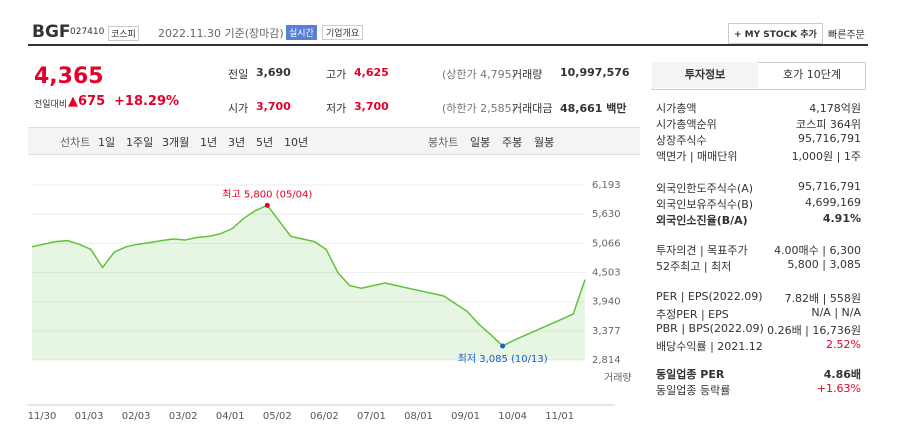 The width and height of the screenshot is (900, 436). I want to click on info-label: 배당수익률 | 2021.12, so click(709, 346).